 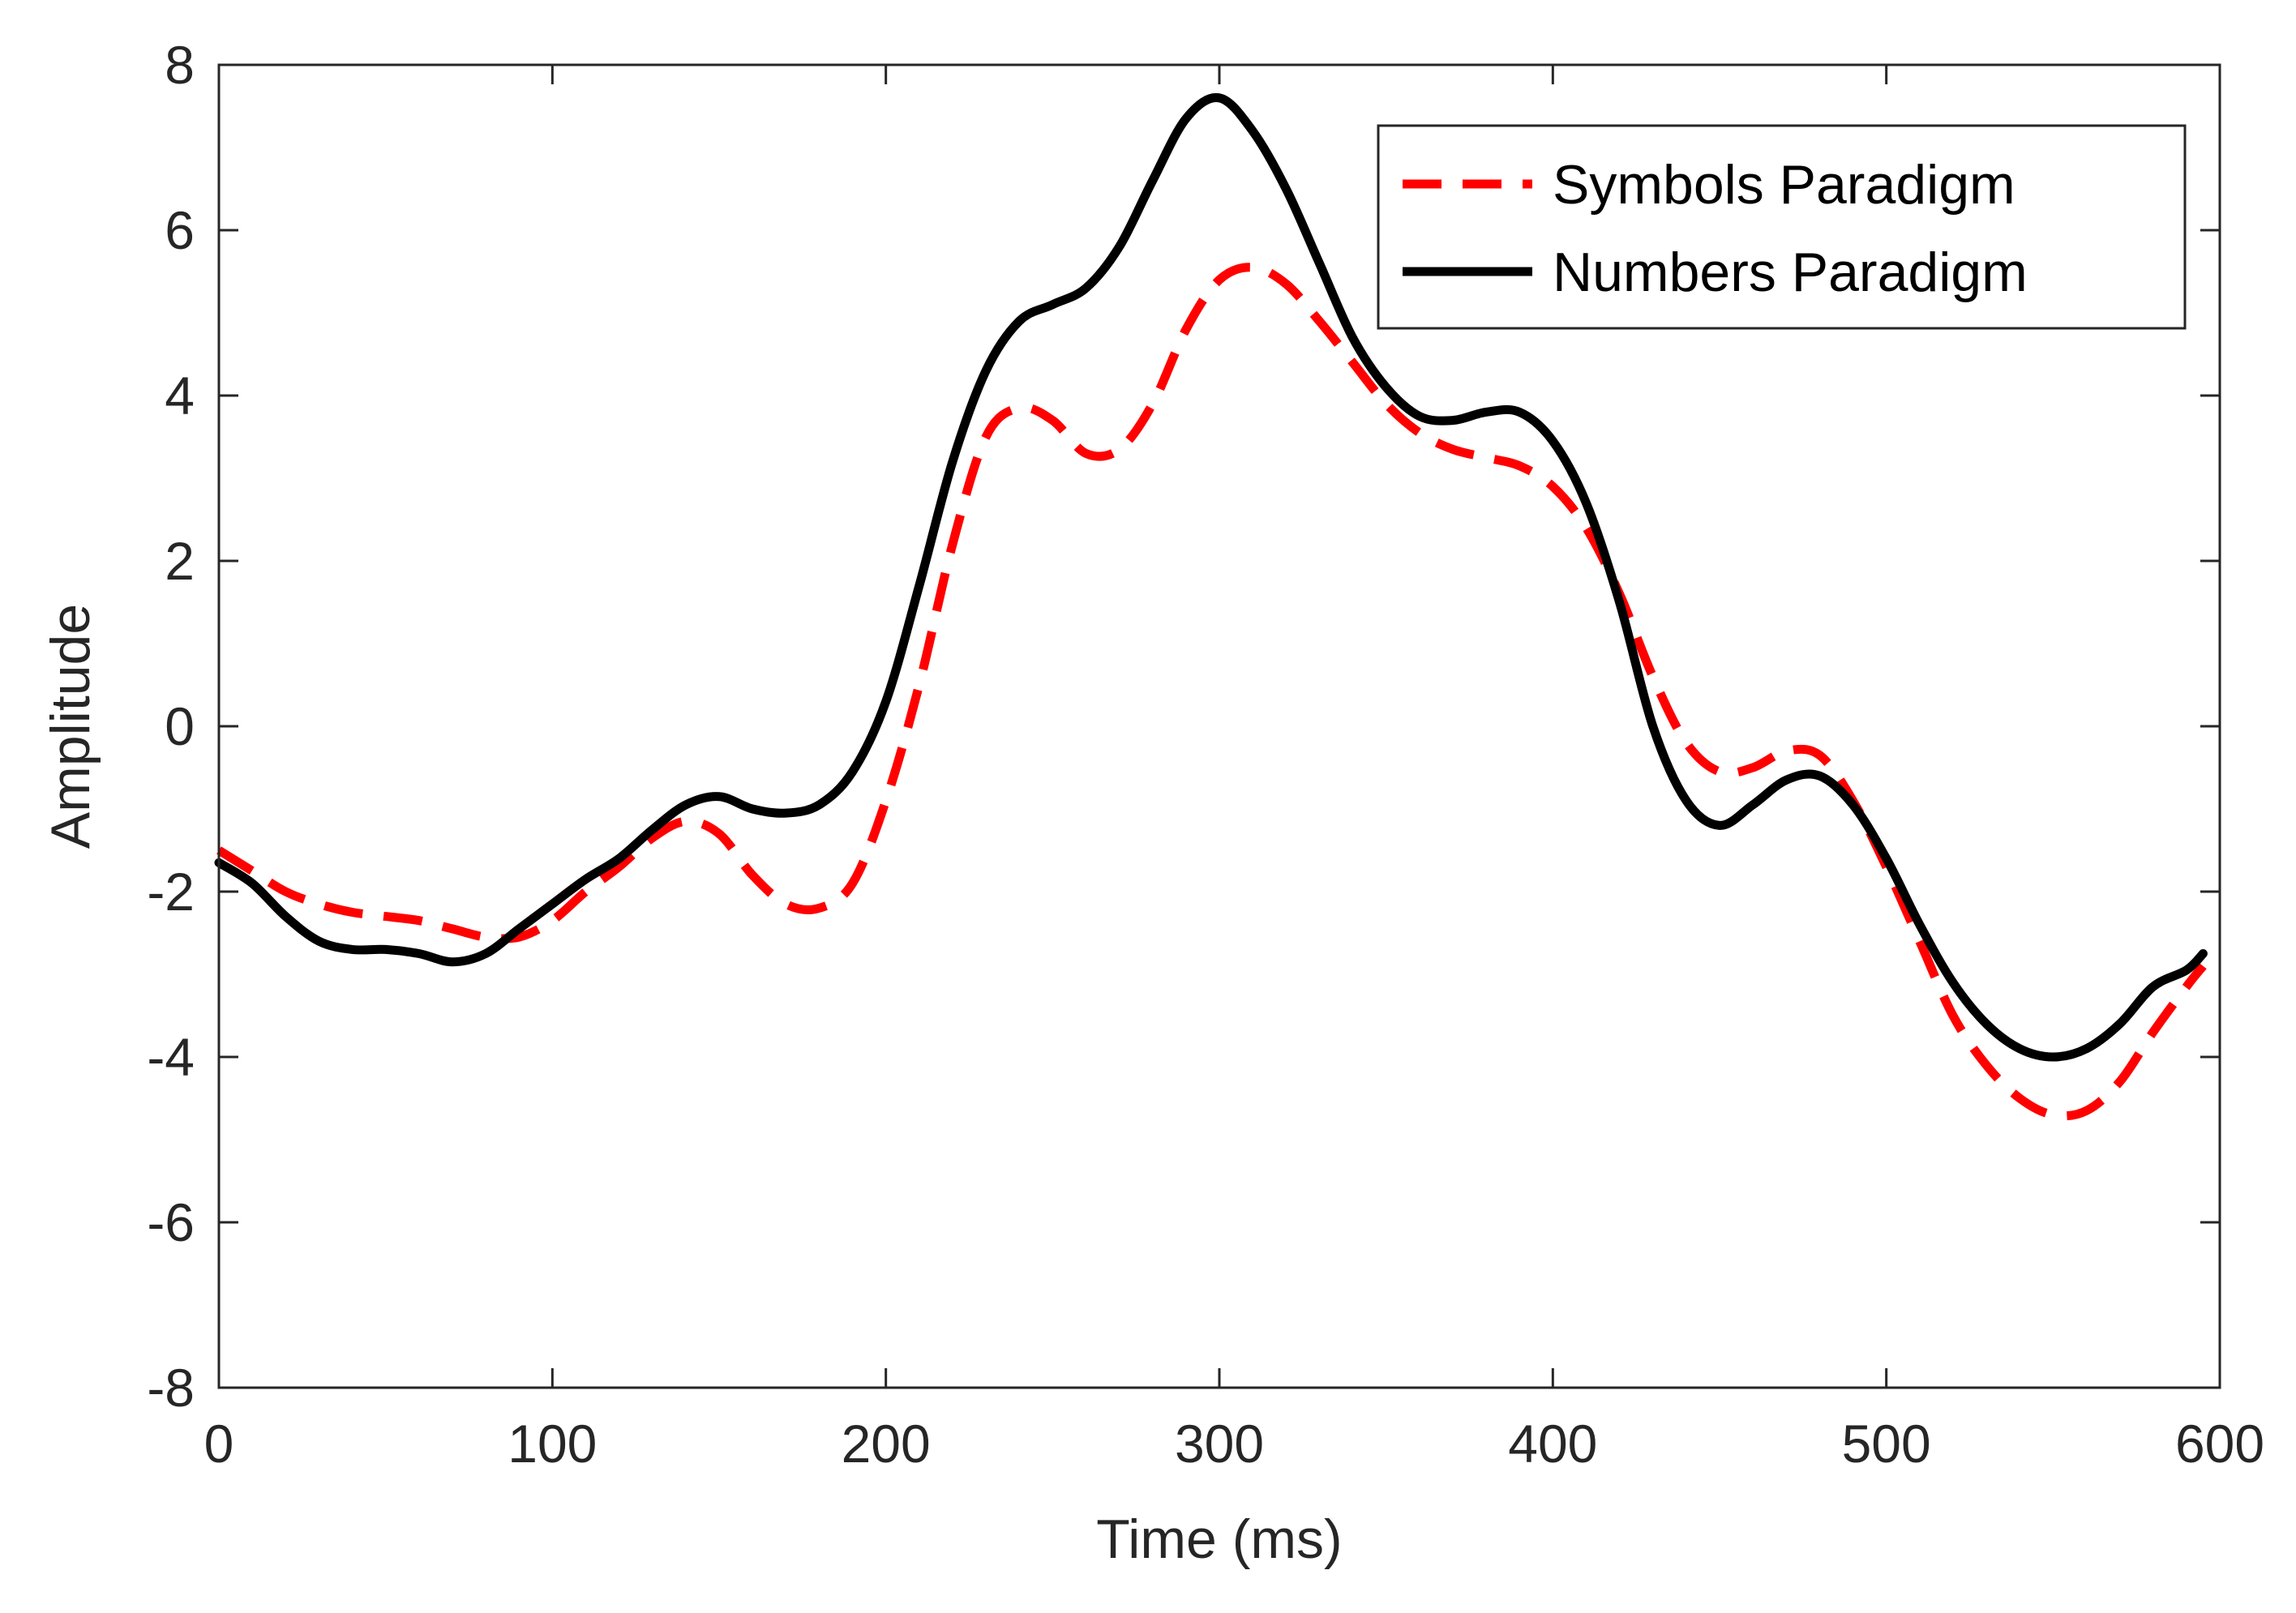 What do you see at coordinates (2219, 1444) in the screenshot?
I see `x-tick-label: 600` at bounding box center [2219, 1444].